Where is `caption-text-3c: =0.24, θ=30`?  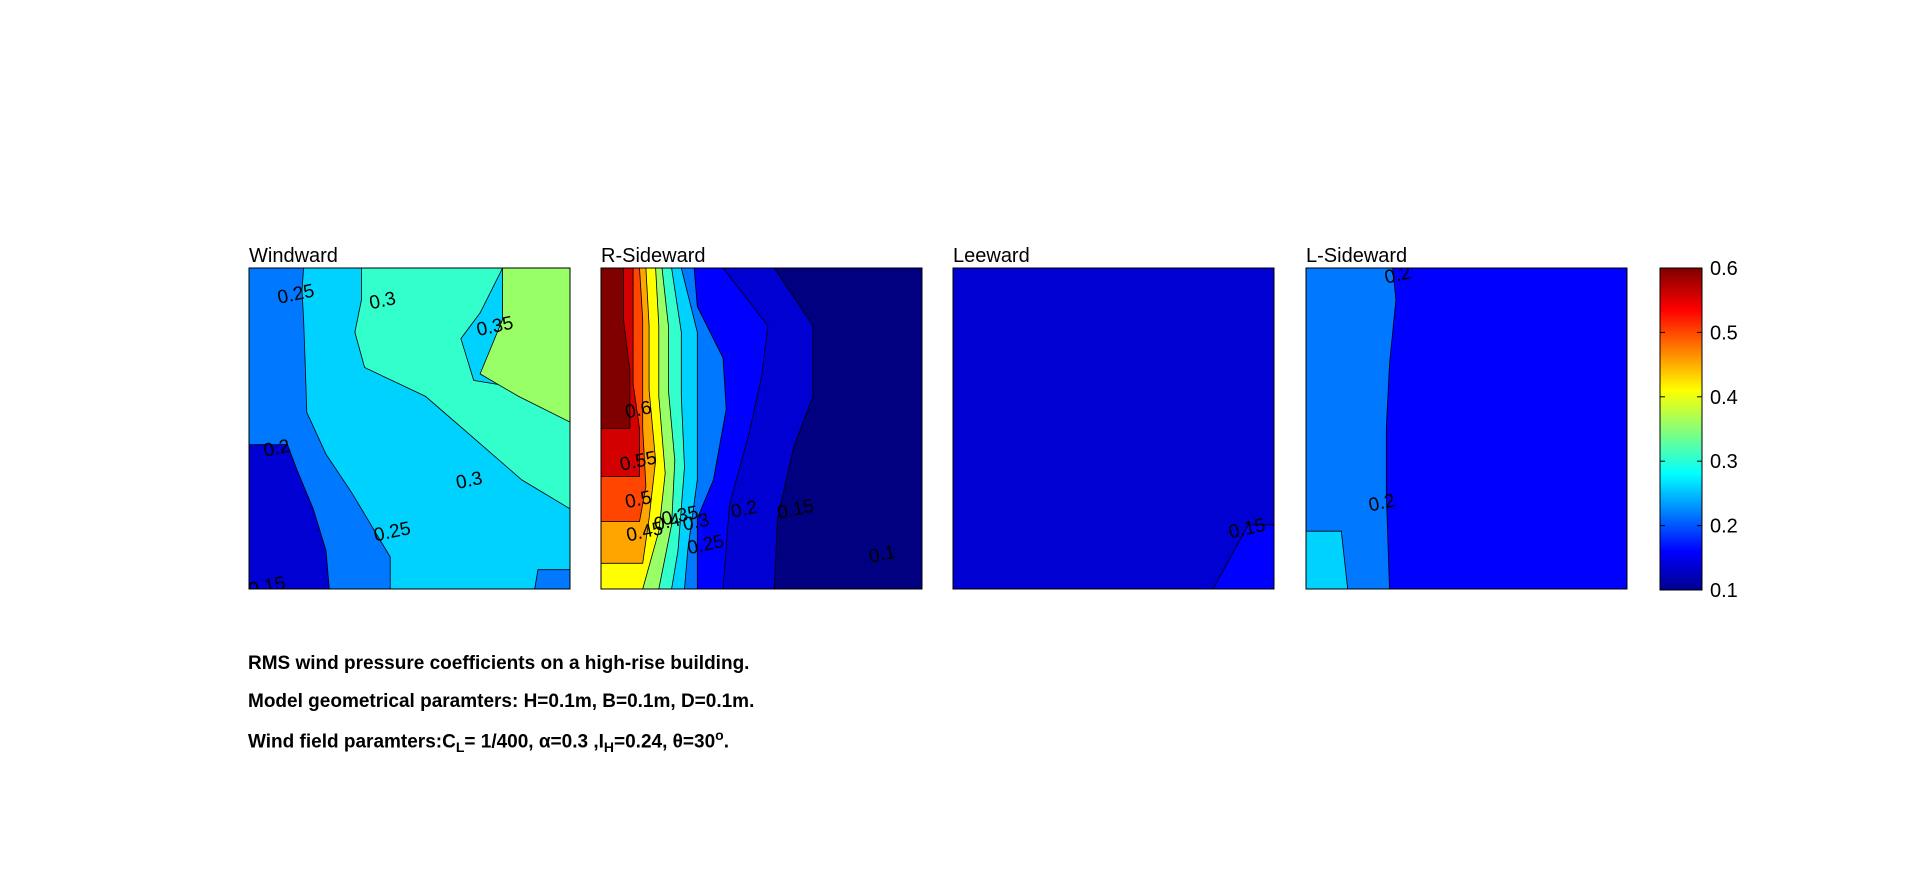 caption-text-3c: =0.24, θ=30 is located at coordinates (665, 742).